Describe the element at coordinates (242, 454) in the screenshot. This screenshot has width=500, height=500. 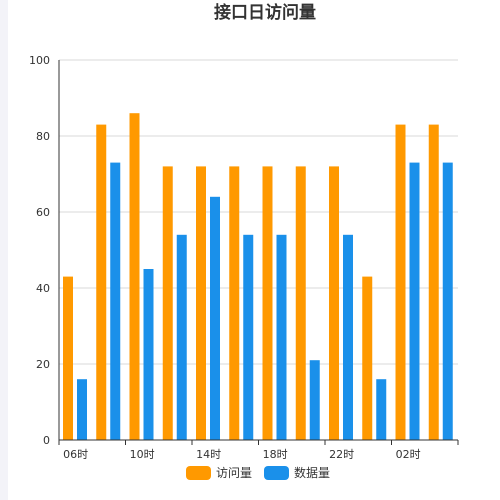
I see `x-axis-ticks: 06时 10时 14时 18时 22时 02时` at that location.